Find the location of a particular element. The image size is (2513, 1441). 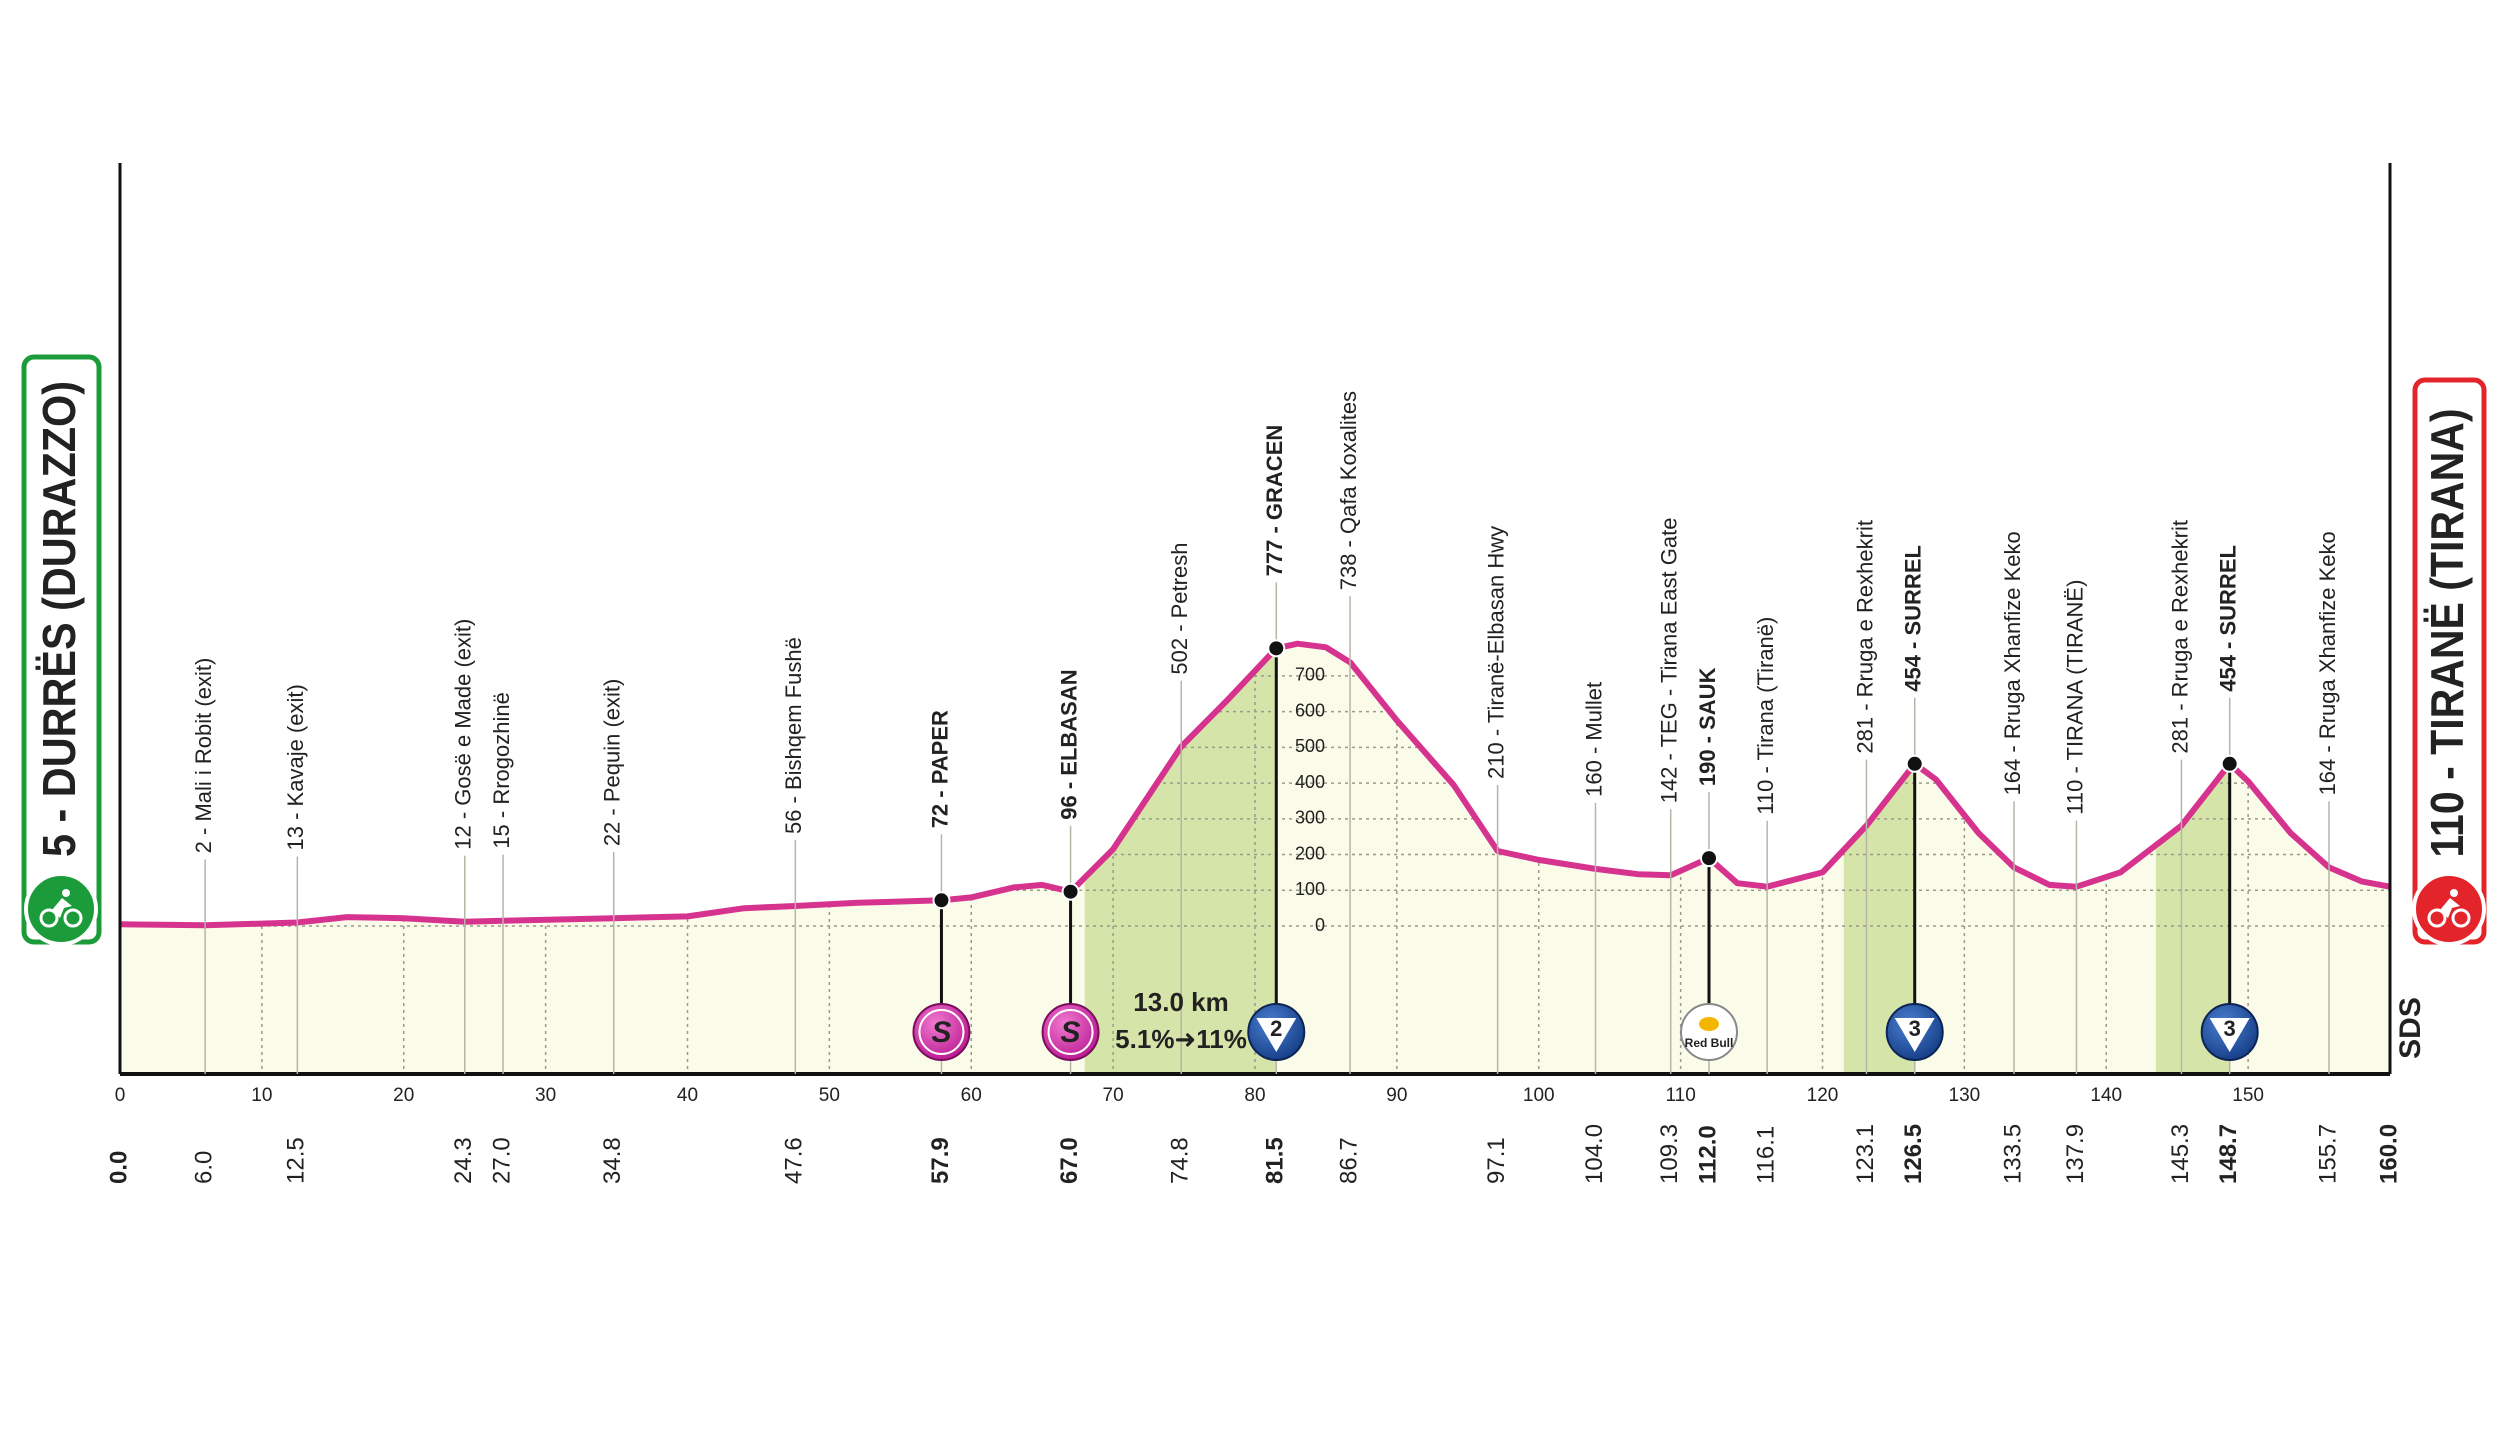

x-tick-label: 130 is located at coordinates (1965, 1095).